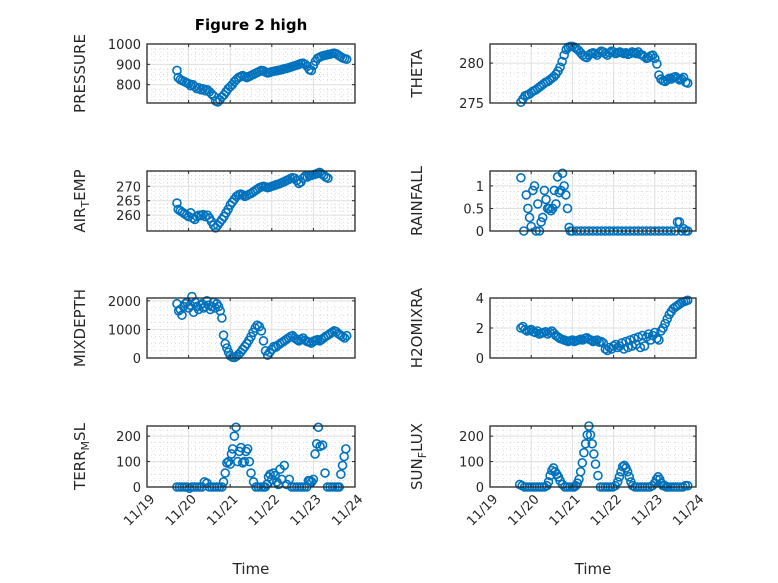 This screenshot has width=778, height=583. I want to click on subplot-mixdepth: 0 1000 2000 MIXDEPTH, so click(213, 328).